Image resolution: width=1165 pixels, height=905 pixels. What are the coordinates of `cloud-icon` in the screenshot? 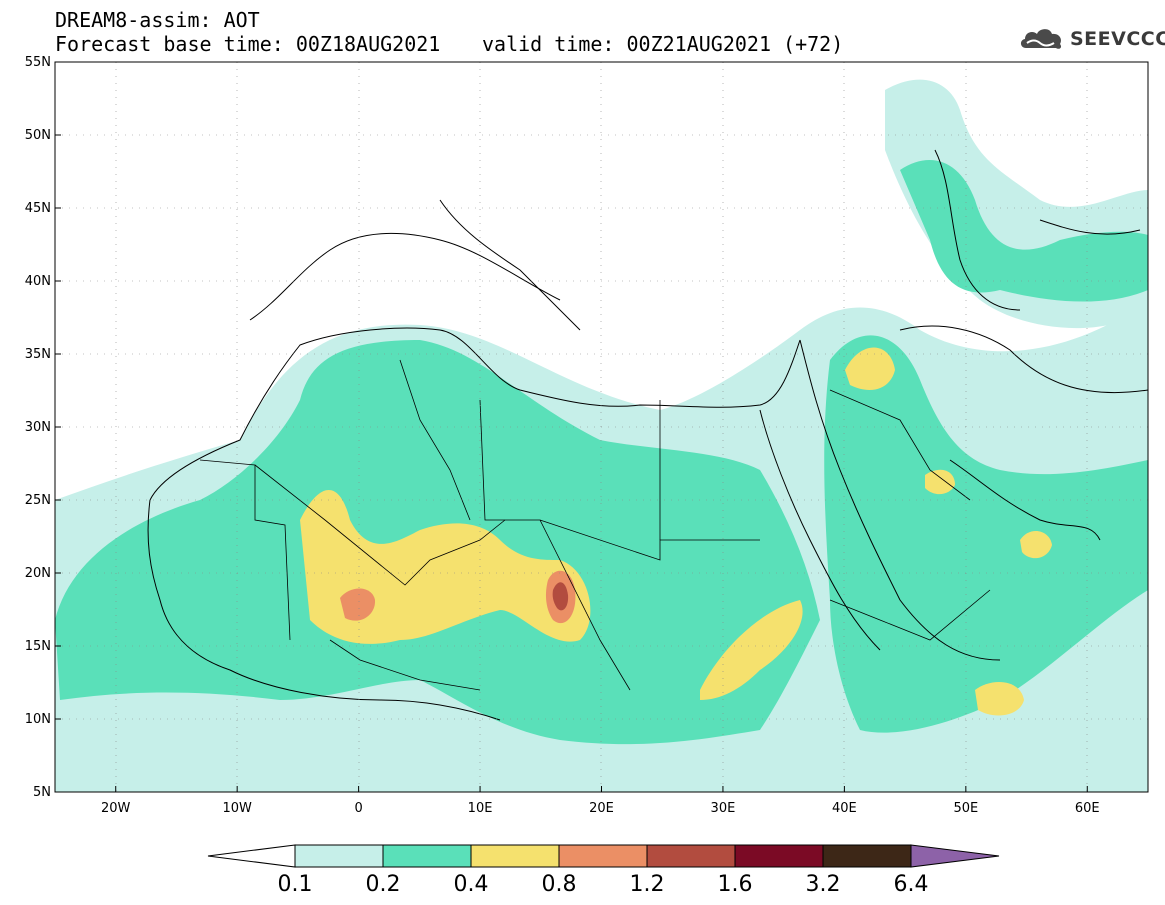 It's located at (1041, 39).